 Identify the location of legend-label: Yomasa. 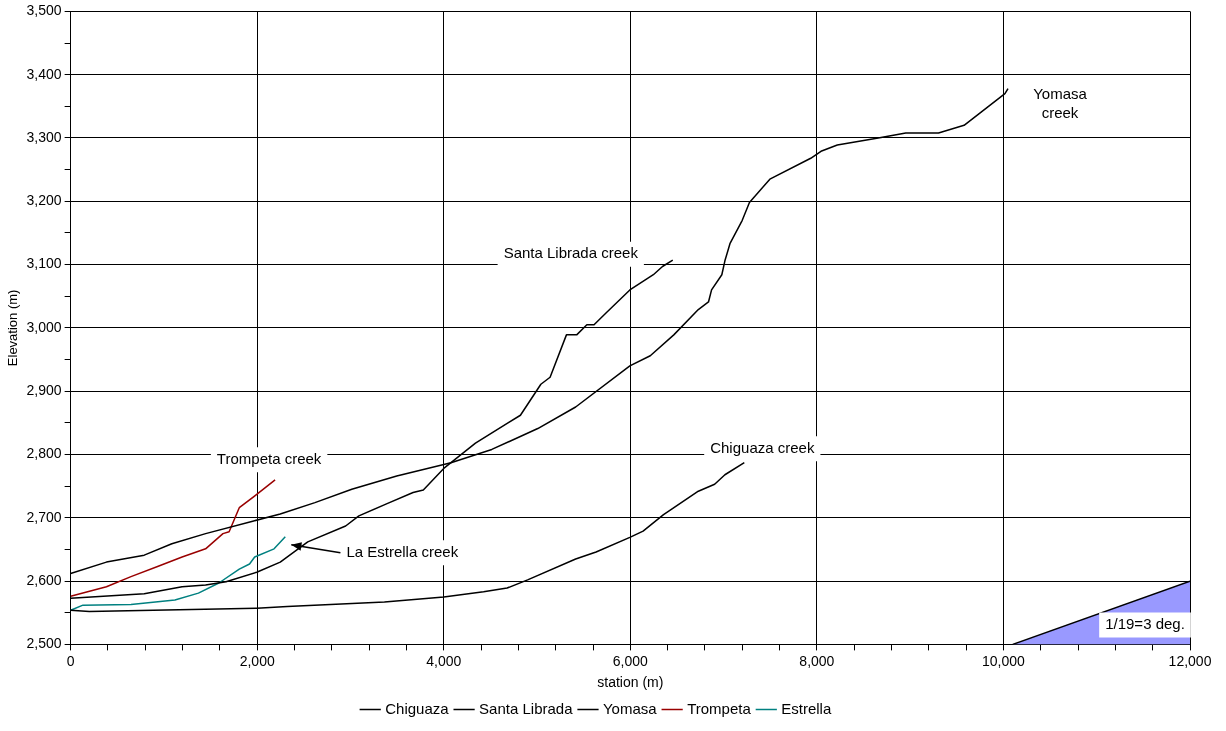
(630, 708).